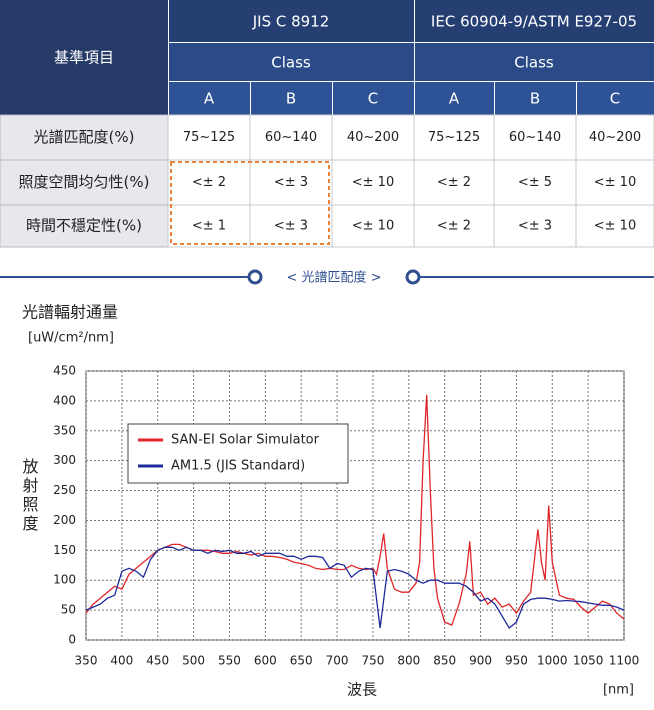 This screenshot has width=654, height=710. Describe the element at coordinates (86, 661) in the screenshot. I see `x-tick-label: 350` at that location.